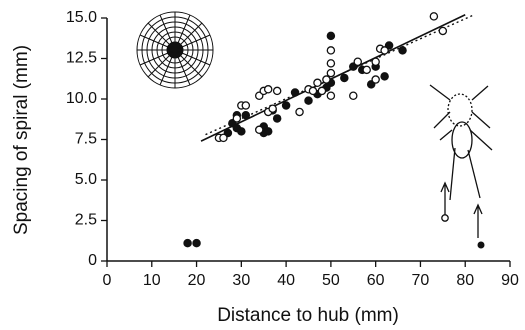  What do you see at coordinates (175, 50) in the screenshot?
I see `web-illustration` at bounding box center [175, 50].